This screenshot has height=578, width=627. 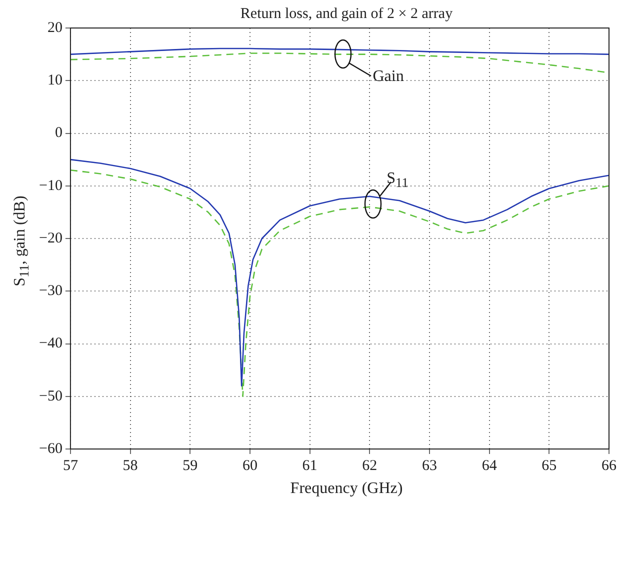 What do you see at coordinates (70, 466) in the screenshot?
I see `x-tick-label: 57` at bounding box center [70, 466].